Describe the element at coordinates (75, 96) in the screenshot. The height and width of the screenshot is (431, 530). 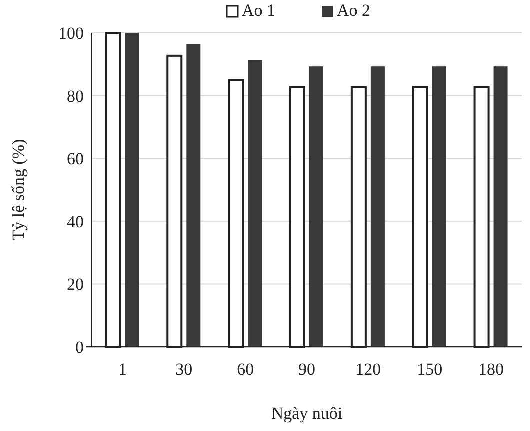
I see `y-tick-label: 80` at that location.